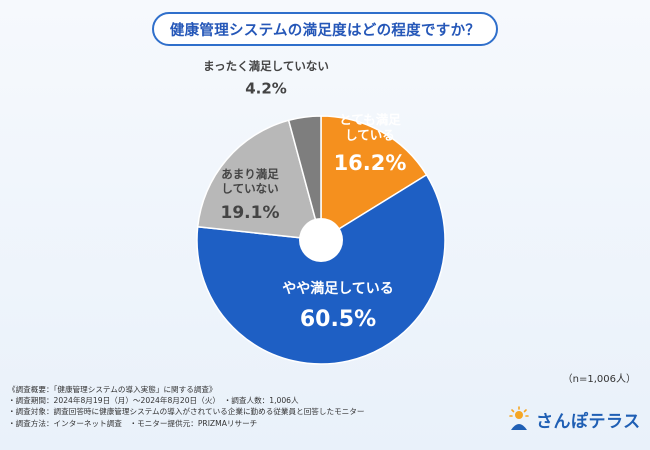 This screenshot has height=450, width=650. I want to click on slice-label: している, so click(370, 135).